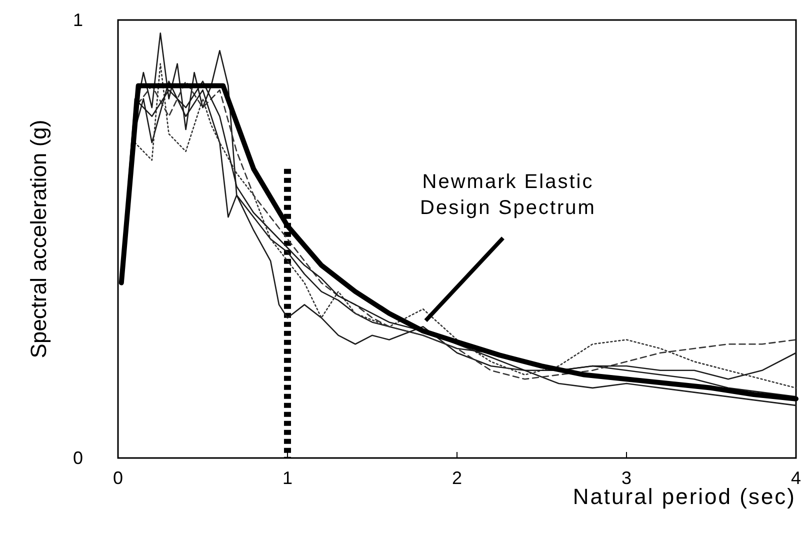 This screenshot has width=808, height=541. Describe the element at coordinates (457, 478) in the screenshot. I see `x-tick-label: 2` at that location.